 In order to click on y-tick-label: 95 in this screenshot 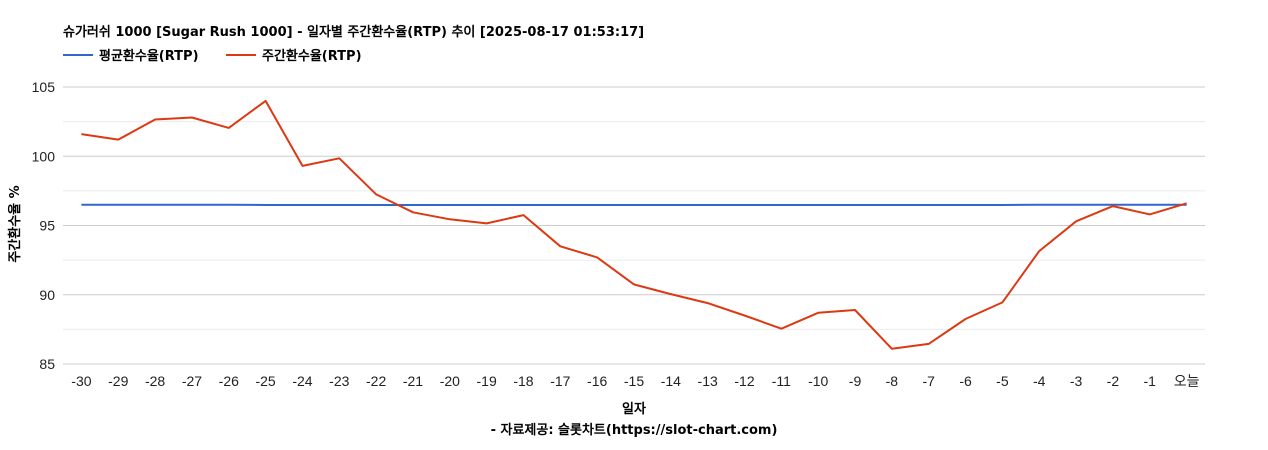, I will do `click(47, 226)`.